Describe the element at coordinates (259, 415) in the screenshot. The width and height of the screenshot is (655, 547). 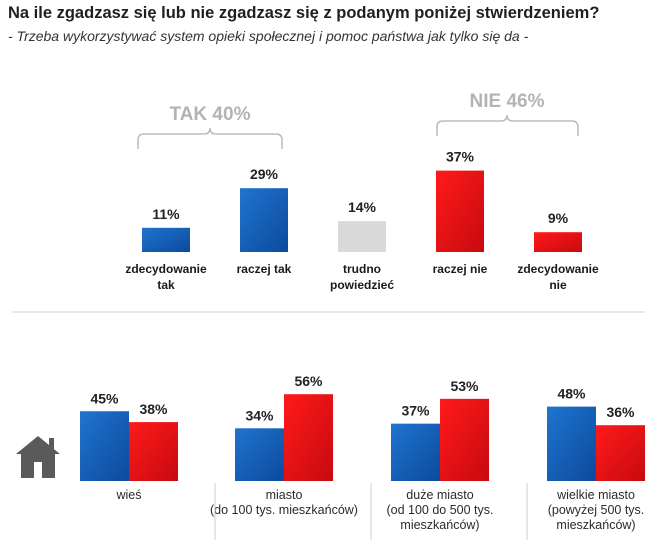
I see `bar-value-label: 34%` at that location.